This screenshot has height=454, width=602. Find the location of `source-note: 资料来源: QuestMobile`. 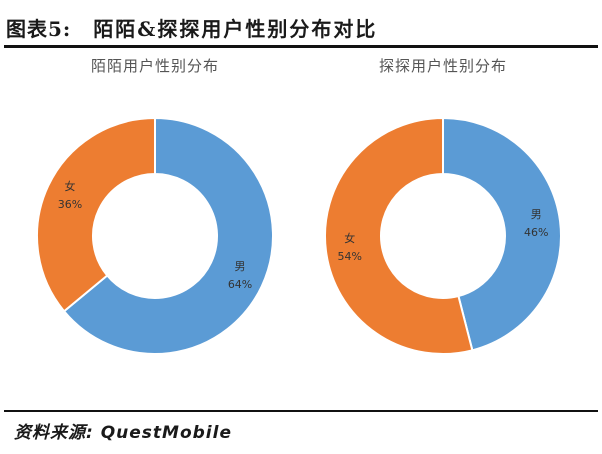

source-note: 资料来源: QuestMobile is located at coordinates (123, 433).